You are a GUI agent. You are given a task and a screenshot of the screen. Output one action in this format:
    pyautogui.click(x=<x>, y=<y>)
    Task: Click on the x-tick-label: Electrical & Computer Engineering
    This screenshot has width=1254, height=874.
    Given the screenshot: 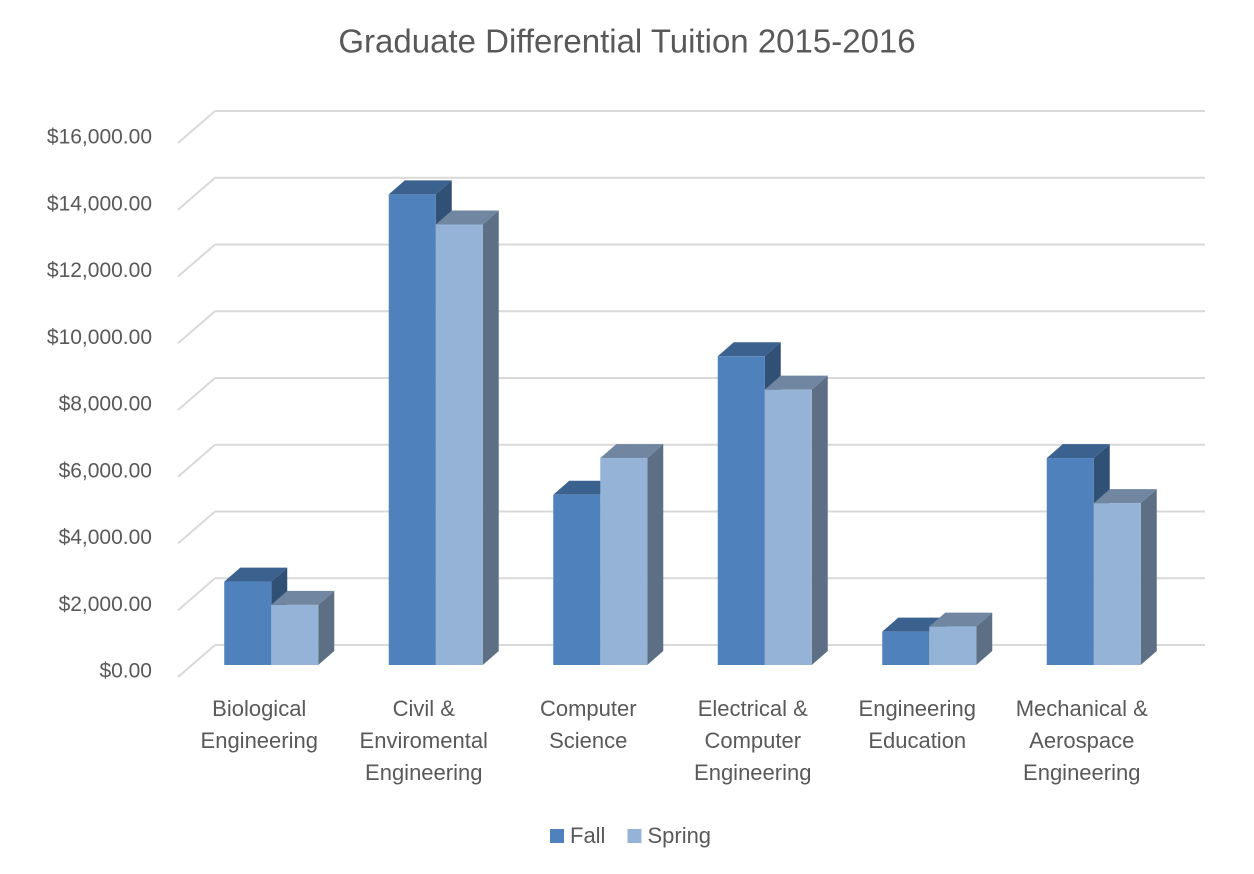 What is the action you would take?
    pyautogui.click(x=753, y=740)
    